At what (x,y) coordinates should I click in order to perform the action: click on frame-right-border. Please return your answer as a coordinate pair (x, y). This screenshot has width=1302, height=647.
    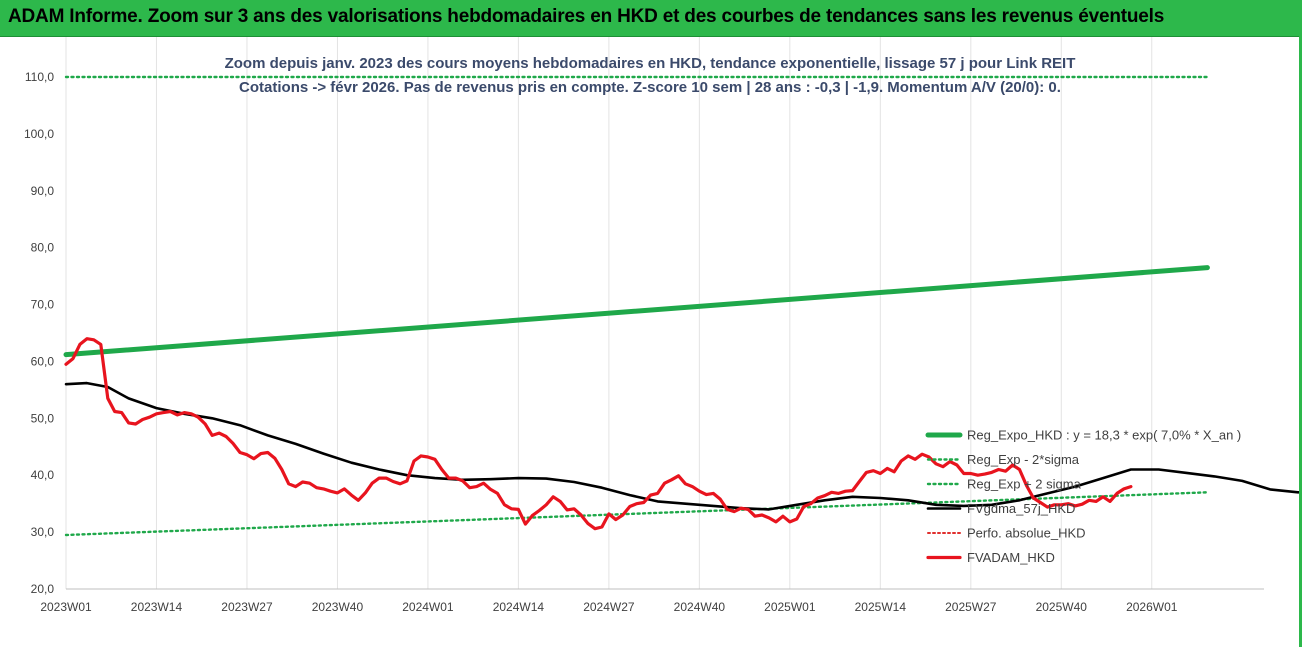
    Looking at the image, I should click on (1300, 341).